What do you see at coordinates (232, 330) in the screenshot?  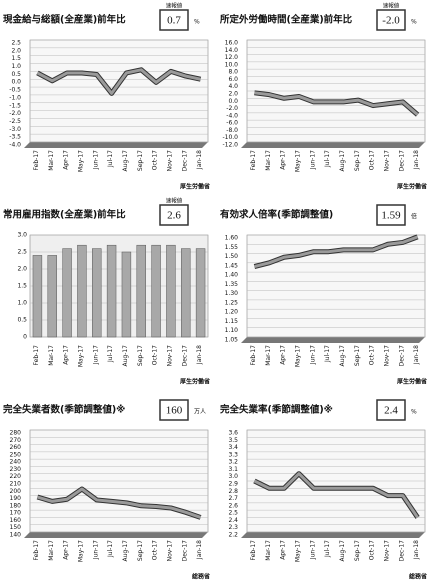 I see `y-tick-label: 1.10` at bounding box center [232, 330].